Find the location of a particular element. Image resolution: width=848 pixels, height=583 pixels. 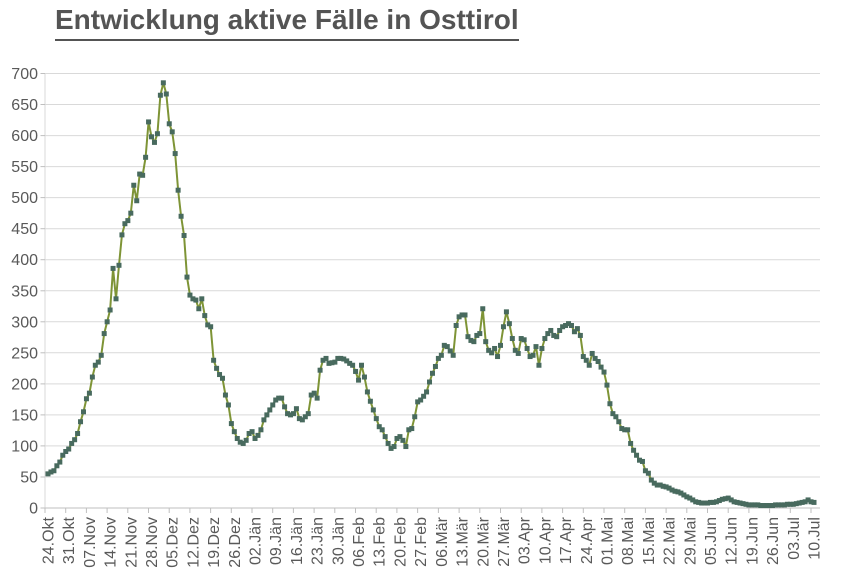

svg-text: 13.Mär is located at coordinates (463, 541).